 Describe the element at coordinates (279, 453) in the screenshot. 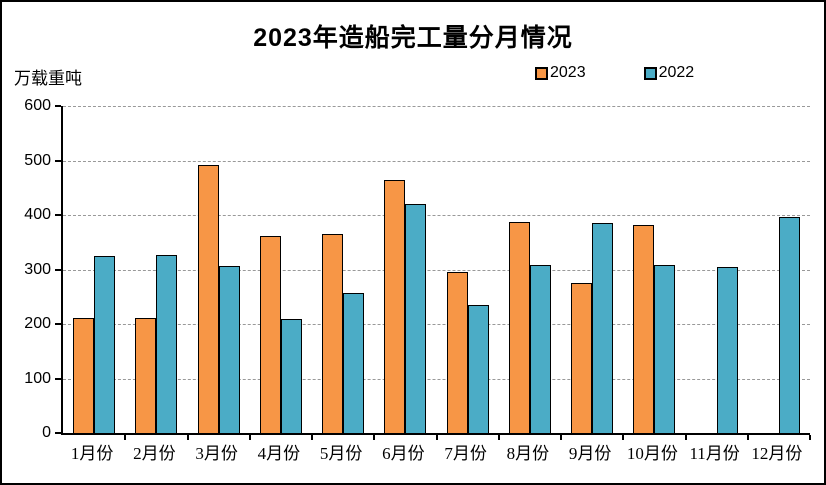

I see `x-axis-label-4月份: 4月份` at that location.